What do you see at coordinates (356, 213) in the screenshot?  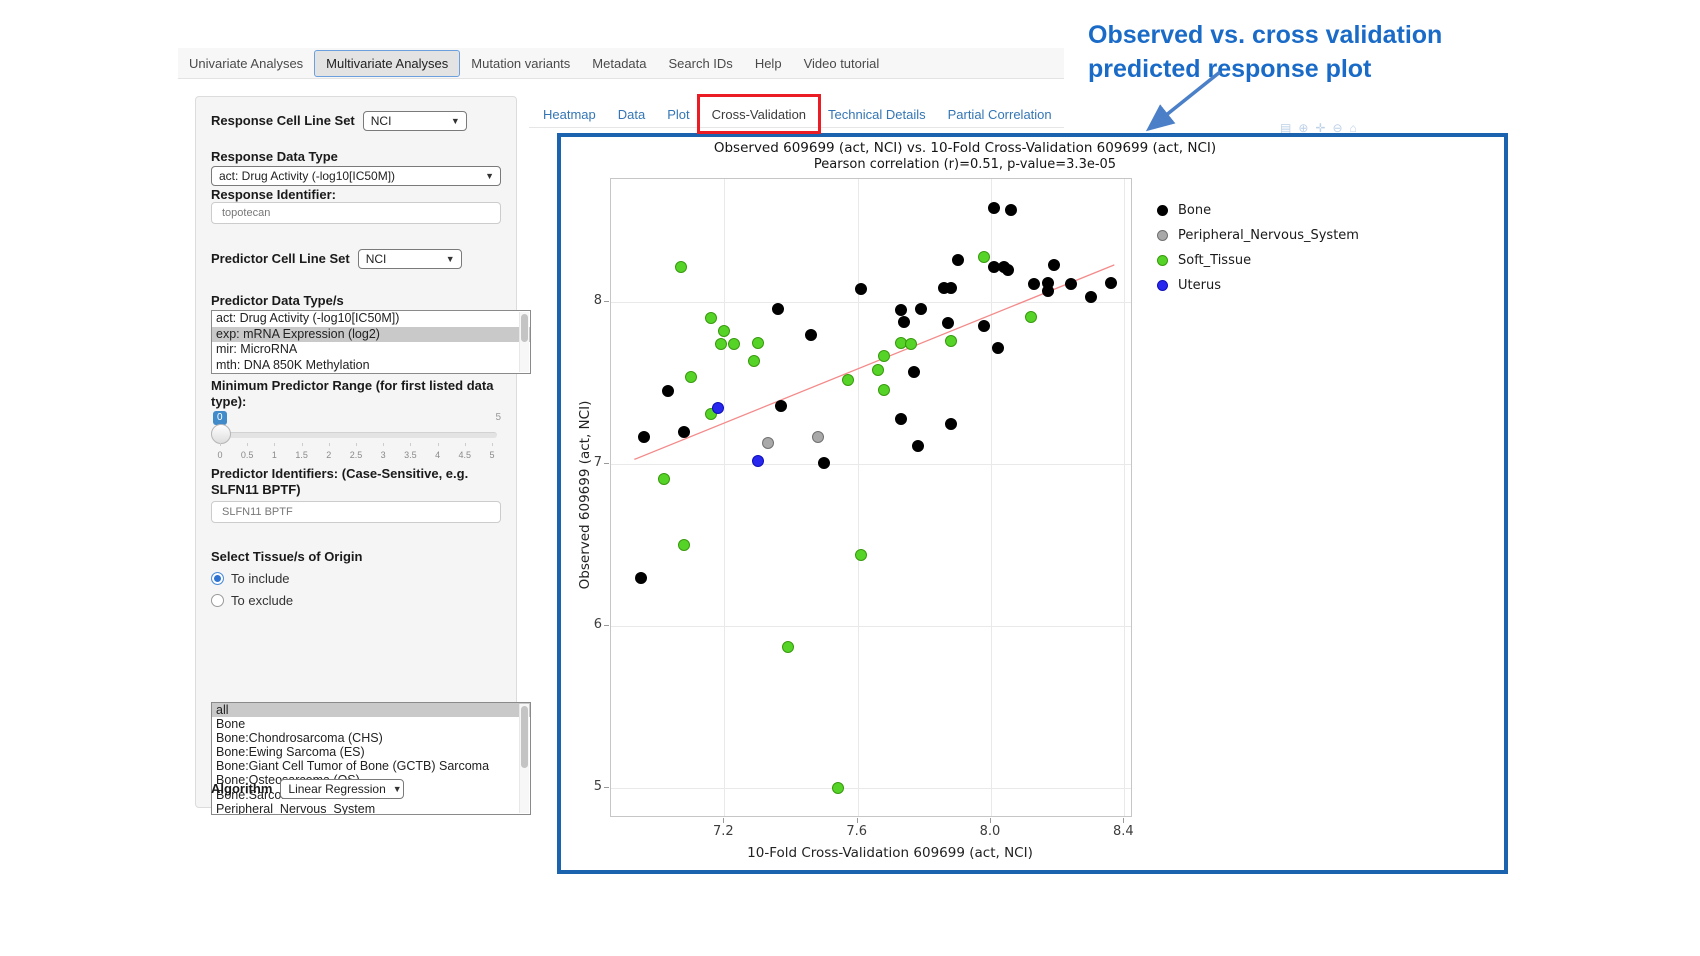 I see `response-identifier-input` at bounding box center [356, 213].